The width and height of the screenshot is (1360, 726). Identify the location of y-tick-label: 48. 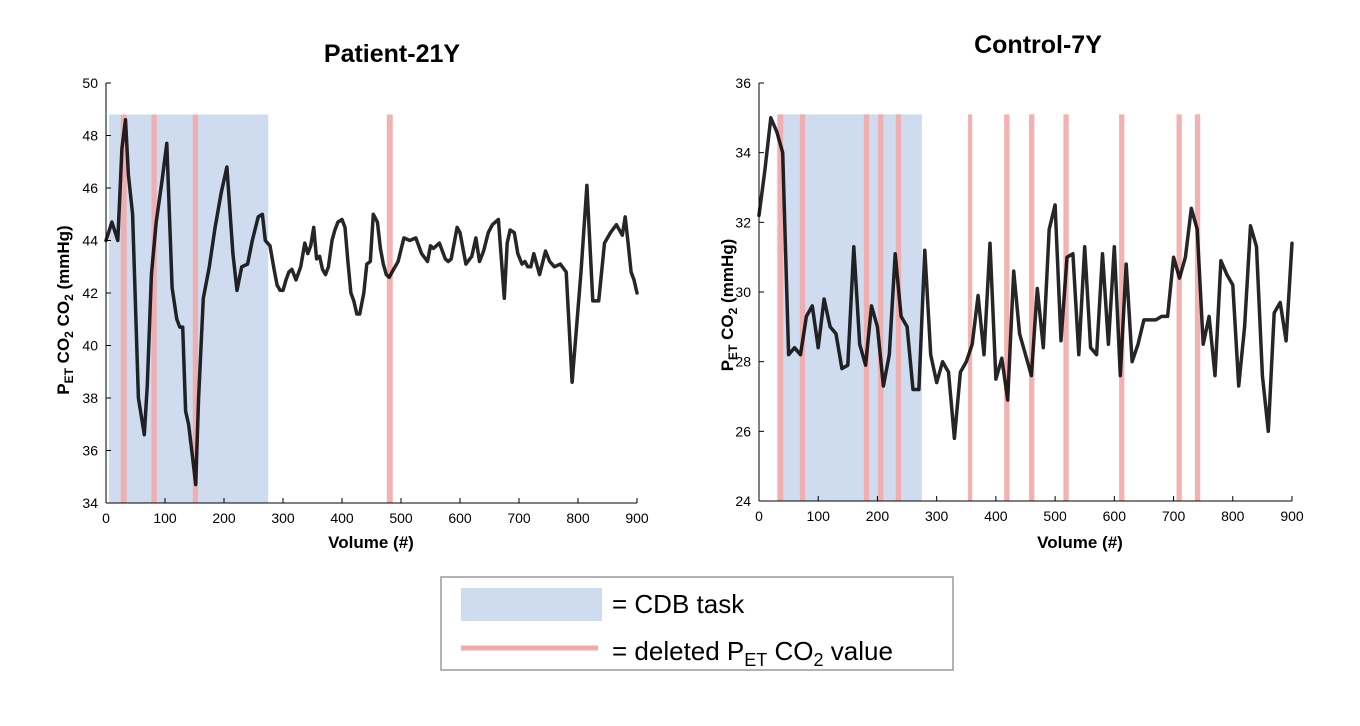
(90, 136).